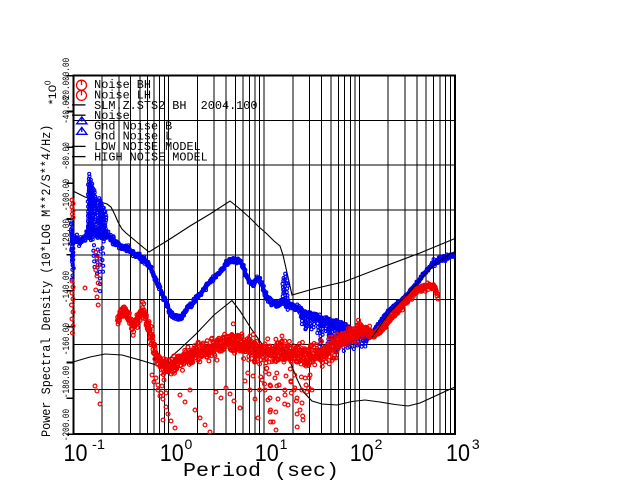  Describe the element at coordinates (112, 116) in the screenshot. I see `svg-text: Noise` at that location.